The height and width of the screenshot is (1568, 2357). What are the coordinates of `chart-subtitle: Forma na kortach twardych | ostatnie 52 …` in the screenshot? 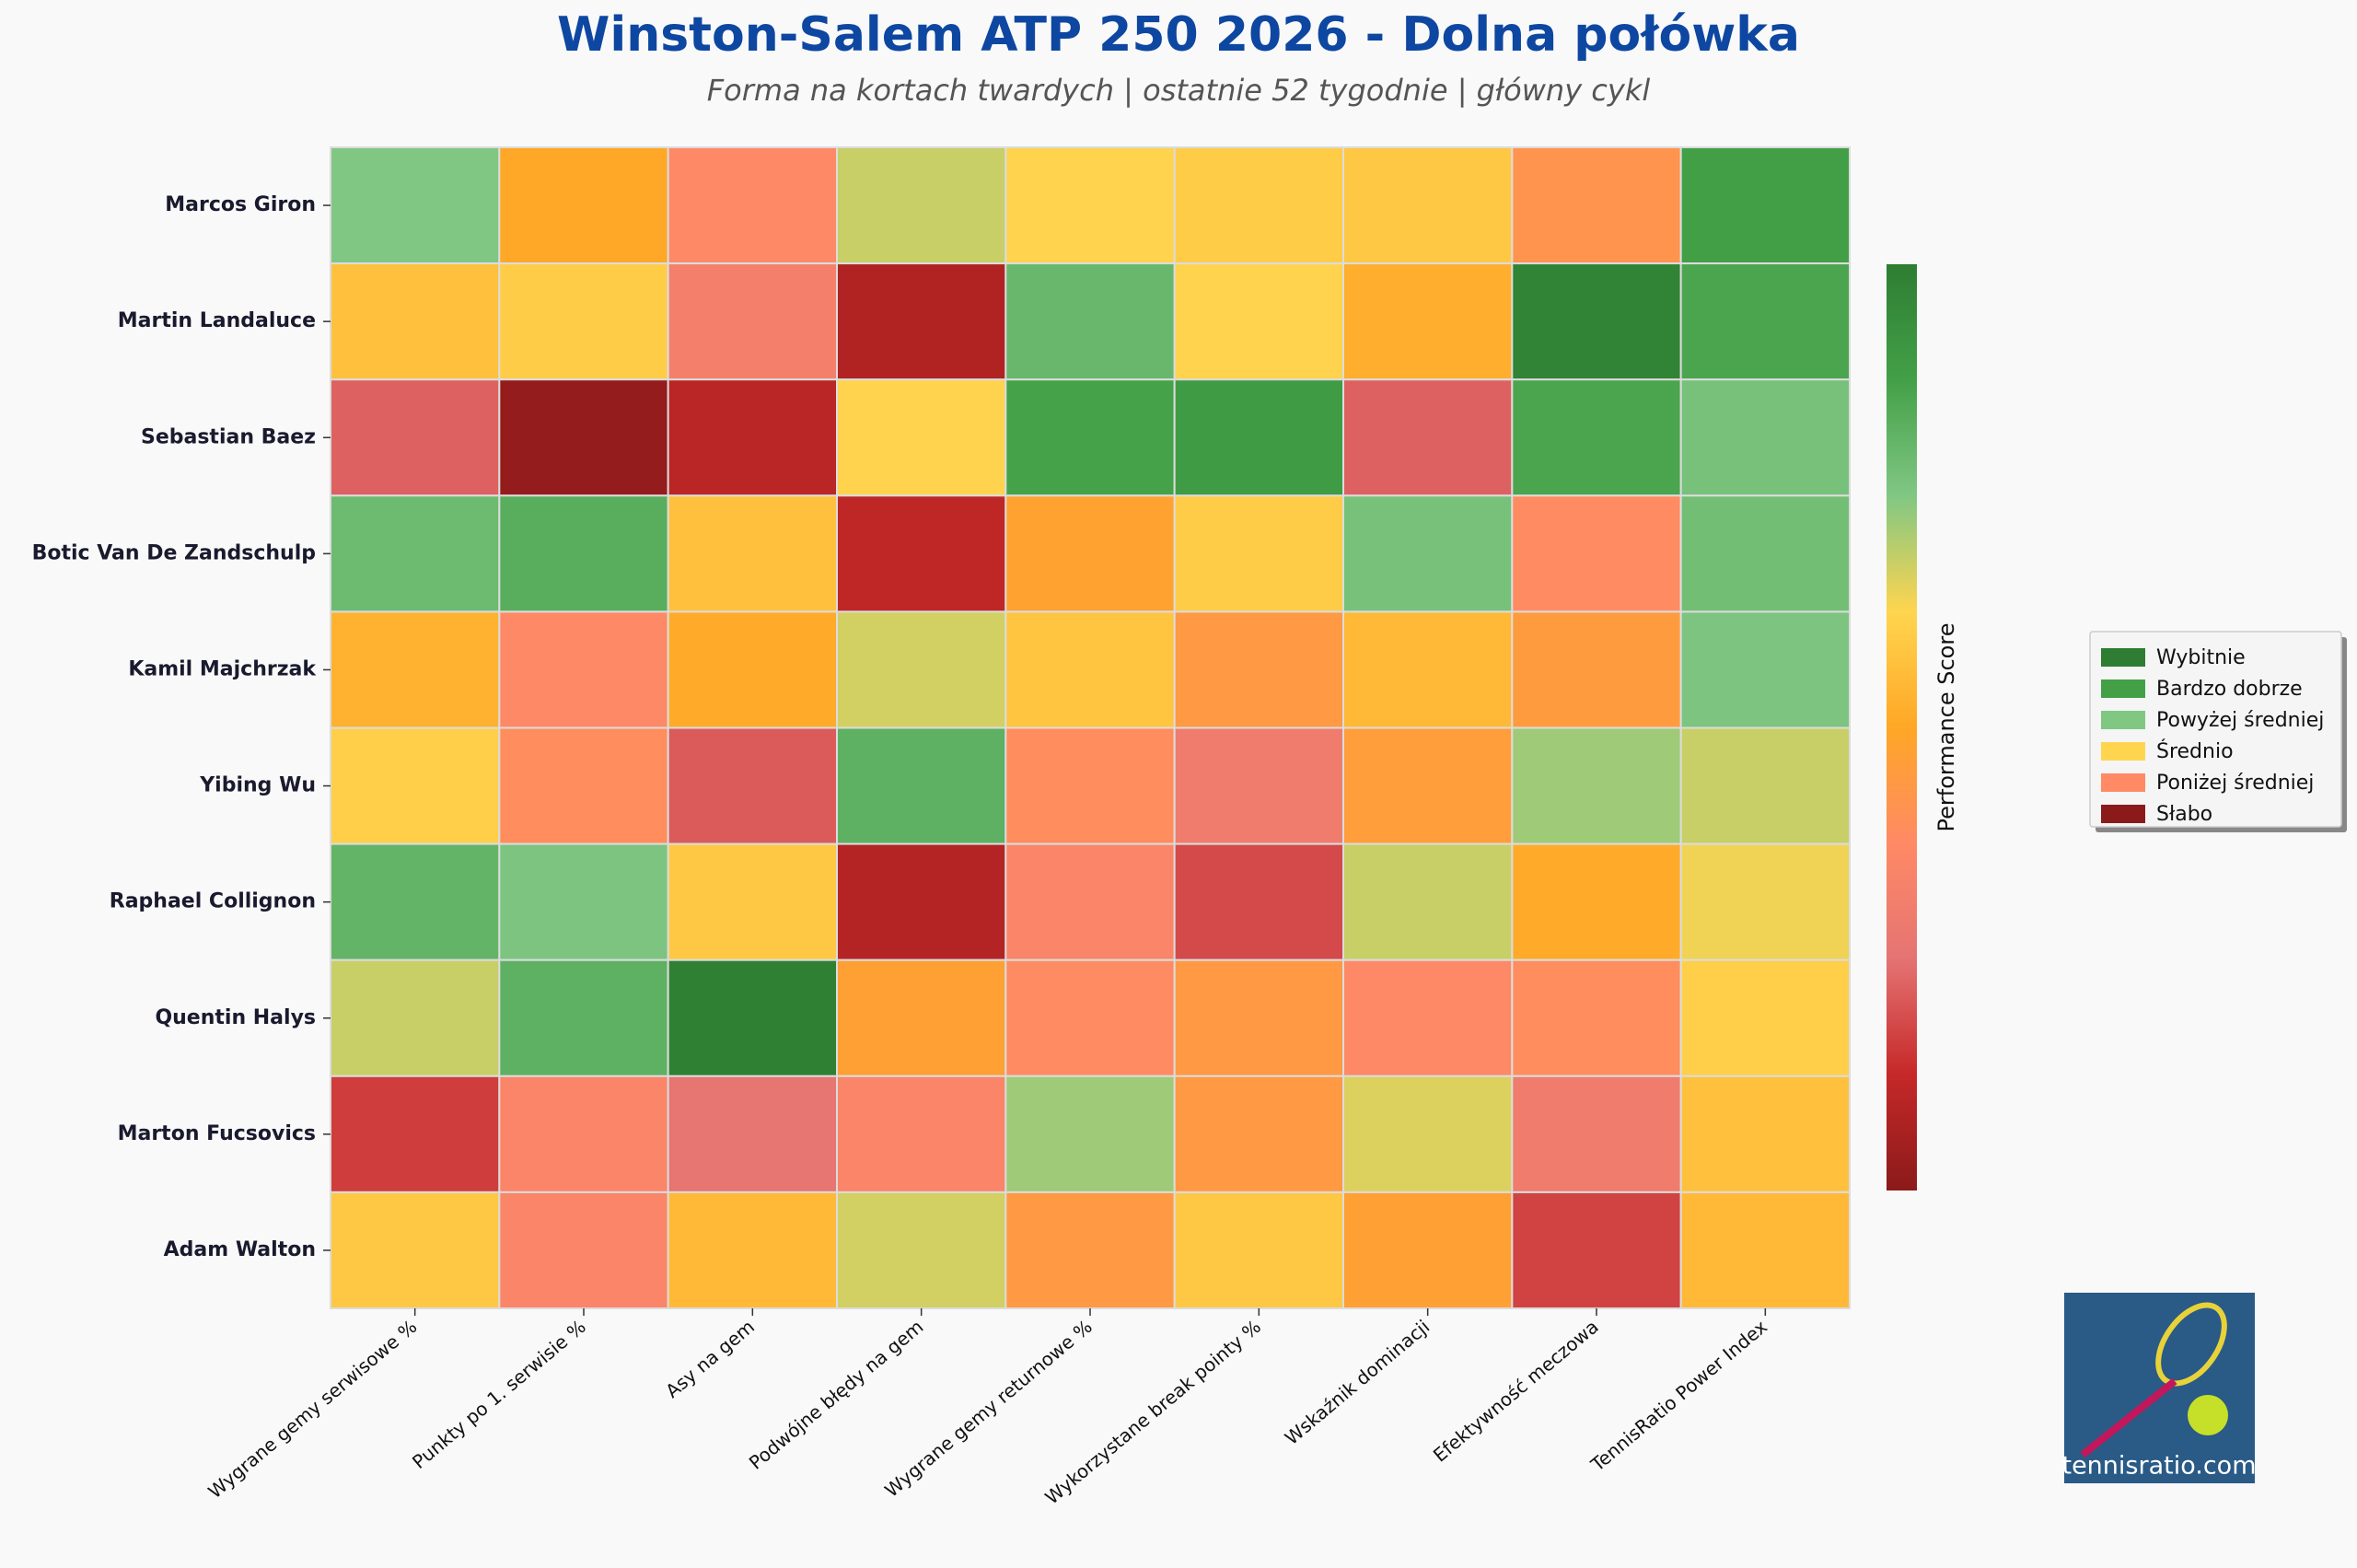 It's located at (1179, 90).